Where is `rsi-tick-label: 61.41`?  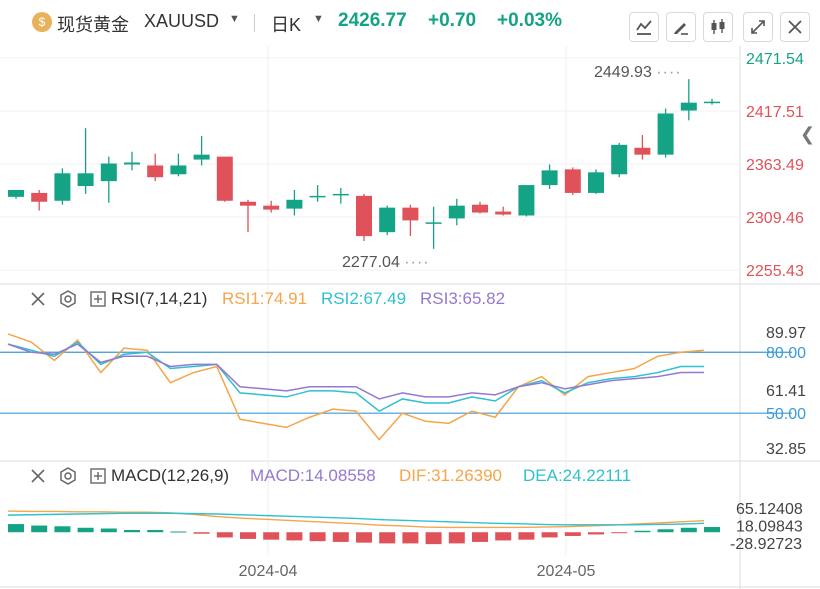 rsi-tick-label: 61.41 is located at coordinates (786, 391).